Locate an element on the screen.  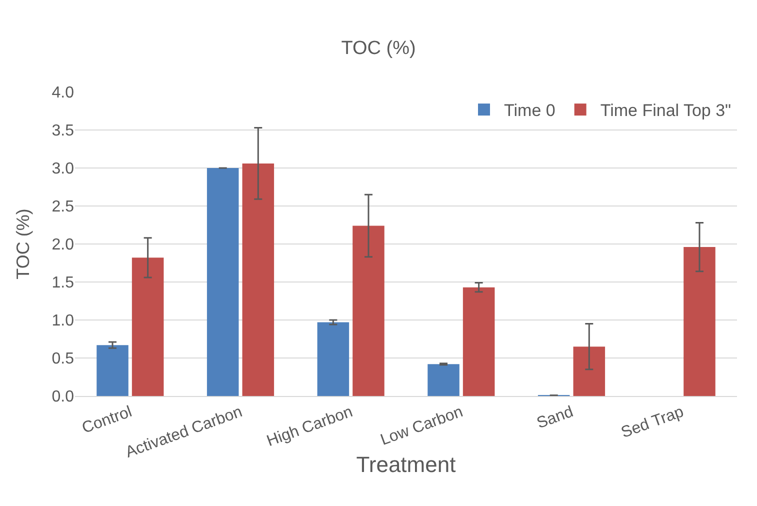
legend-label: Time Final Top 3" is located at coordinates (666, 110).